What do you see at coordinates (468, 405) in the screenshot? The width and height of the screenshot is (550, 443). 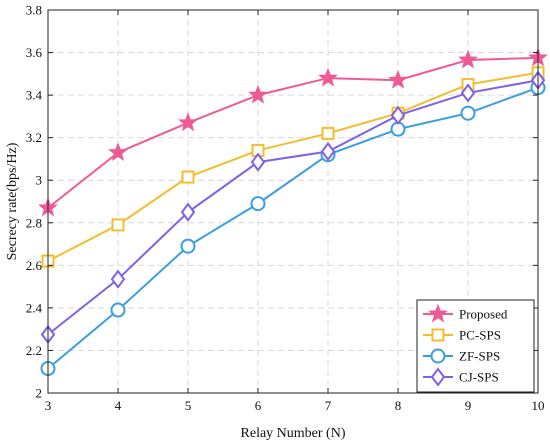 I see `x-tick-label: 9` at bounding box center [468, 405].